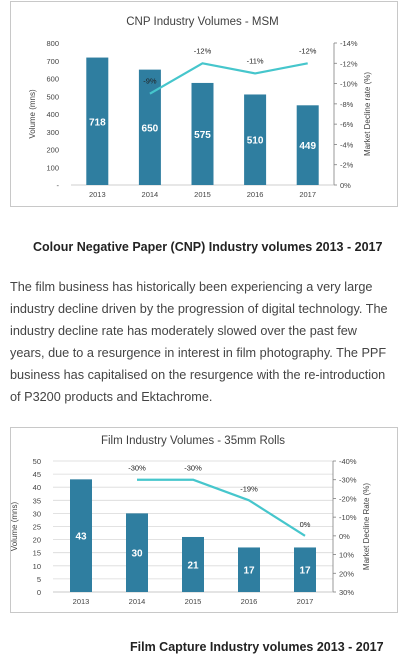  Describe the element at coordinates (348, 461) in the screenshot. I see `film-y2-tick-label: -40%` at that location.